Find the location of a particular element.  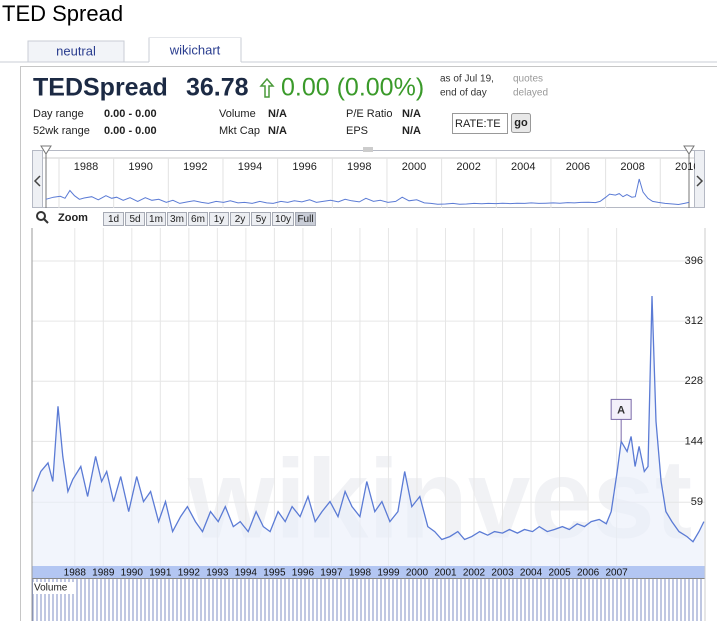

symbol: TEDSpread is located at coordinates (100, 88).